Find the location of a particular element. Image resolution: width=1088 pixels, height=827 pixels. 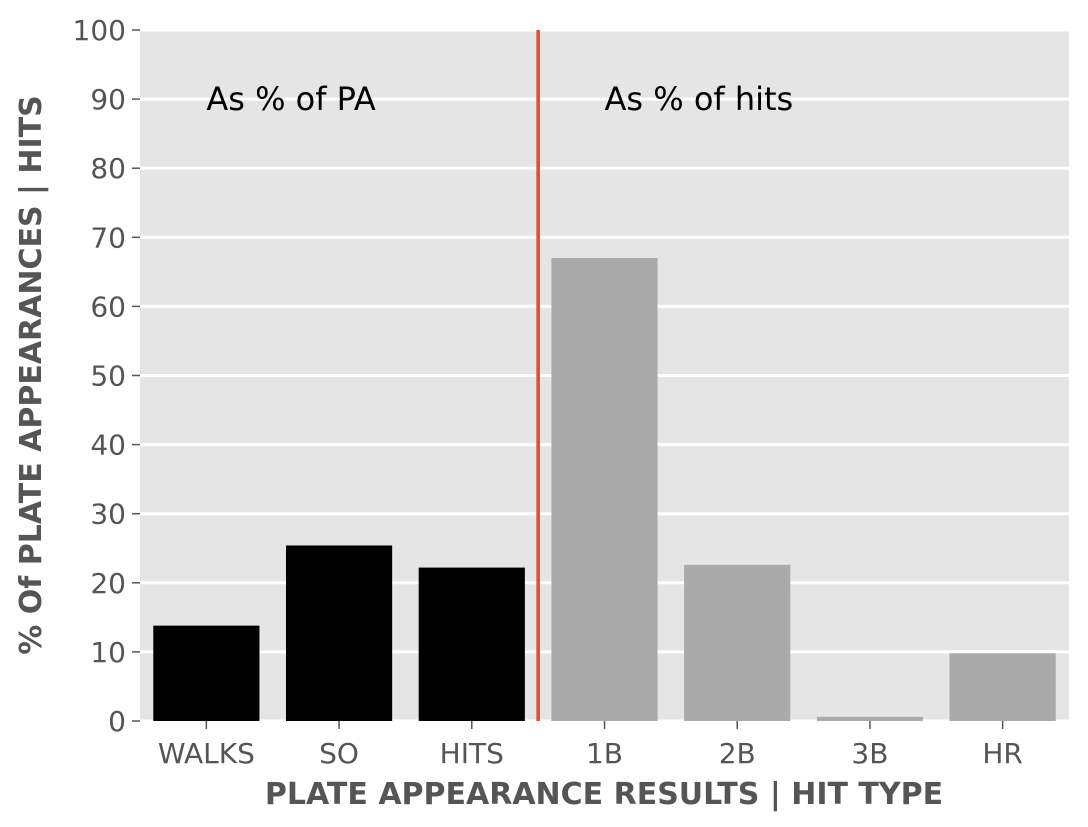

y-tick-label-10: 10 is located at coordinates (108, 652).